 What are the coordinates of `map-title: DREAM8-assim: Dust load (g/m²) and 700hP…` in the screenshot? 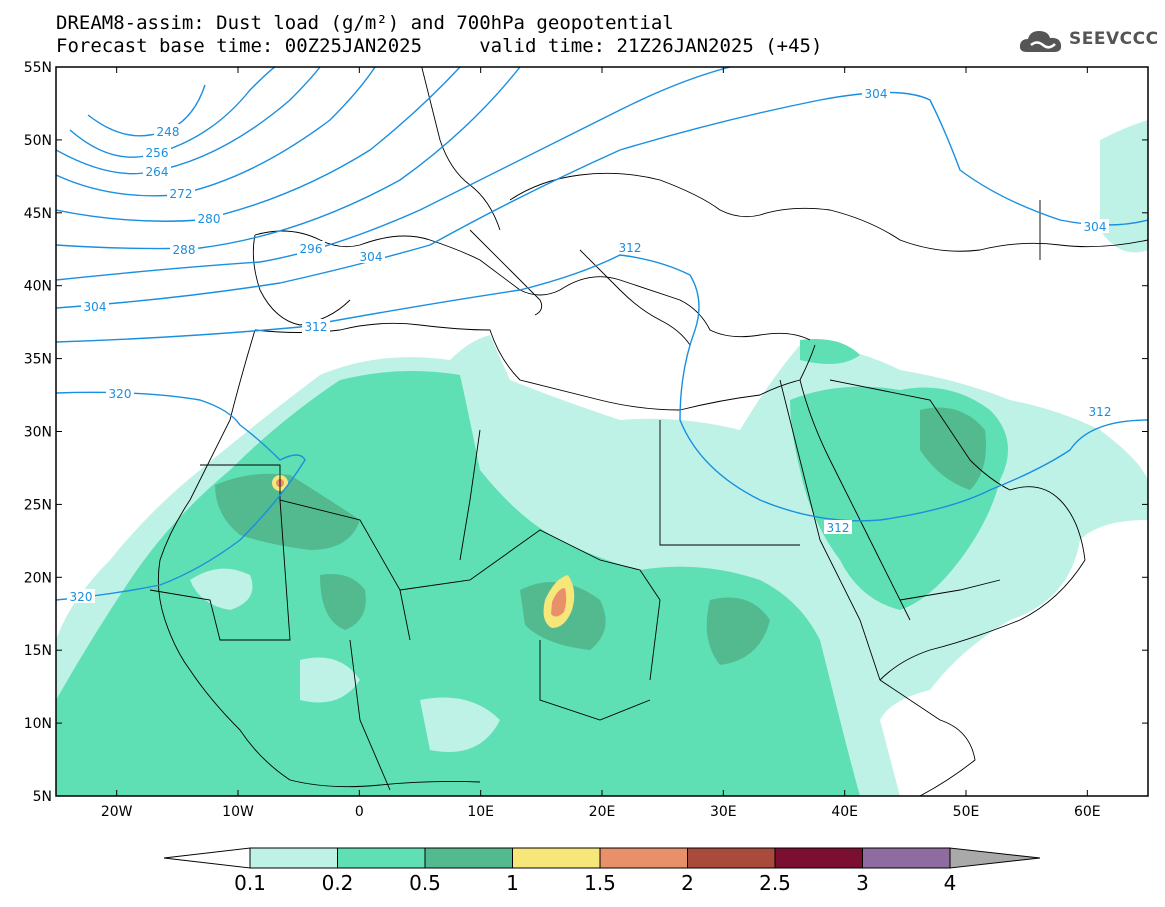 It's located at (365, 23).